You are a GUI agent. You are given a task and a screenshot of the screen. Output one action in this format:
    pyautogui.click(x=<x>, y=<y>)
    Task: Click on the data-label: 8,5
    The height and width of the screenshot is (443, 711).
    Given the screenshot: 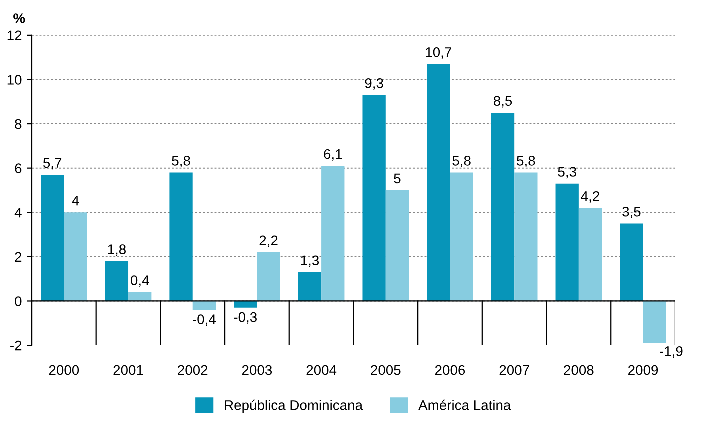 What is the action you would take?
    pyautogui.click(x=503, y=102)
    